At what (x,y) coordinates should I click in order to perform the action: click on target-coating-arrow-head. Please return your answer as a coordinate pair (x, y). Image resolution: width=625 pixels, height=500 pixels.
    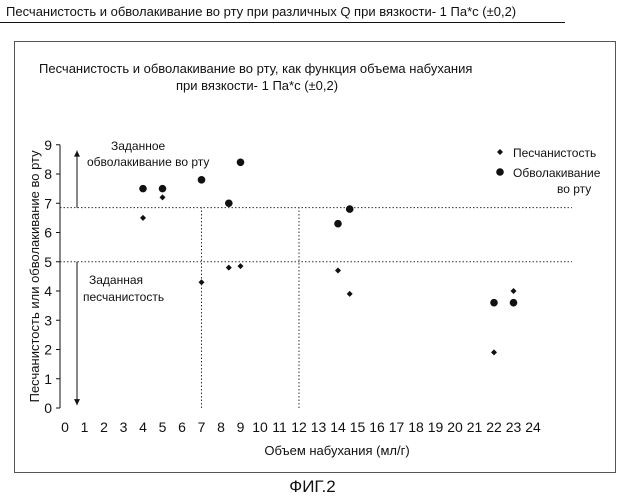
    Looking at the image, I should click on (77, 154).